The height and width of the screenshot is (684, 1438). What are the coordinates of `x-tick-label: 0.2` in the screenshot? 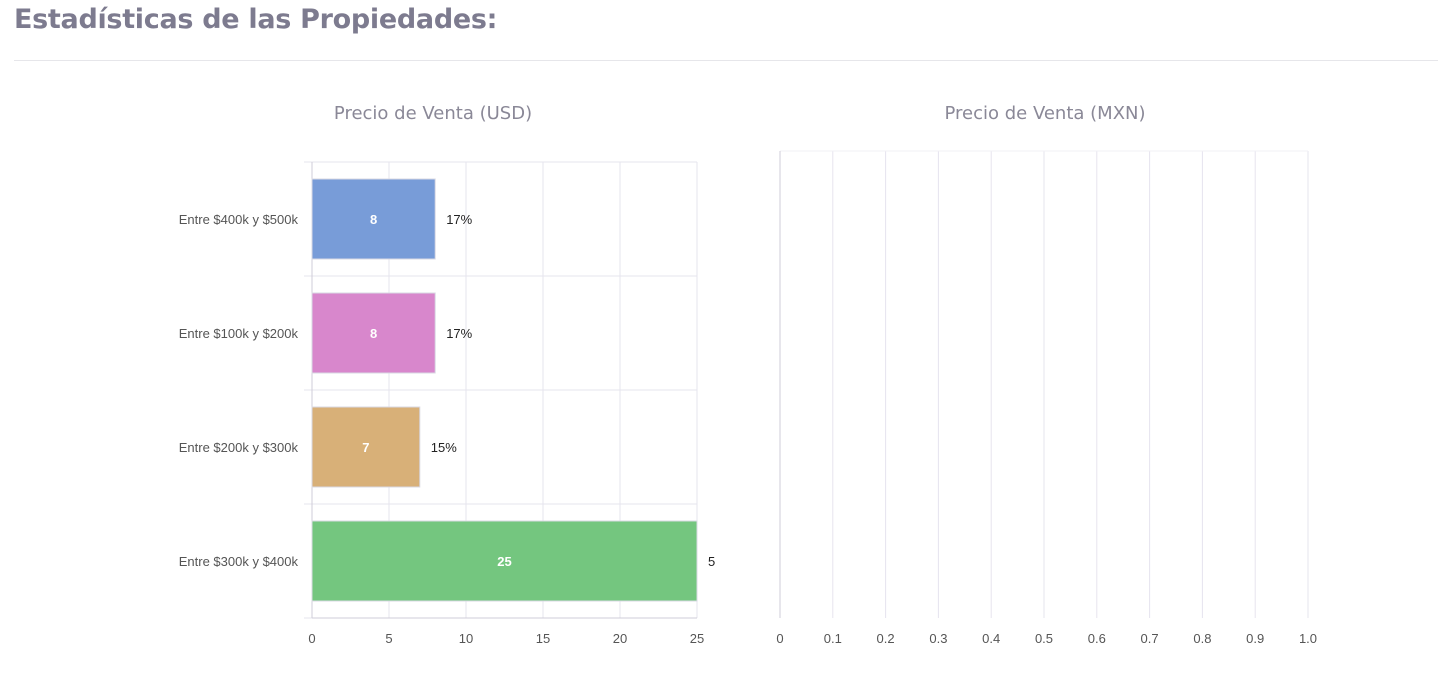 It's located at (886, 638).